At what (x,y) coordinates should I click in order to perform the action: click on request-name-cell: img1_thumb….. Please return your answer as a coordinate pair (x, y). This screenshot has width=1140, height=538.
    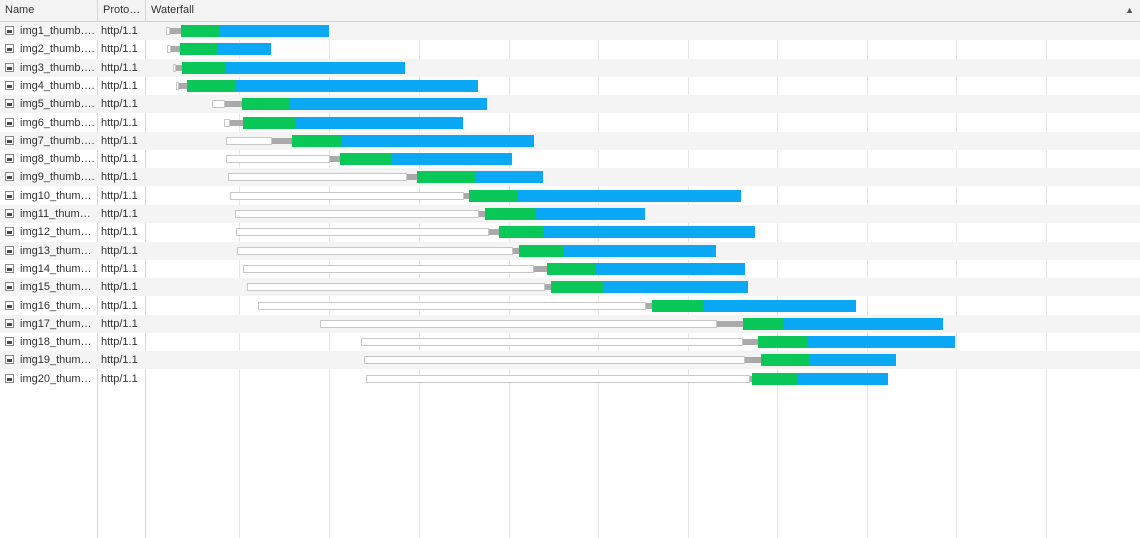
    Looking at the image, I should click on (48, 31).